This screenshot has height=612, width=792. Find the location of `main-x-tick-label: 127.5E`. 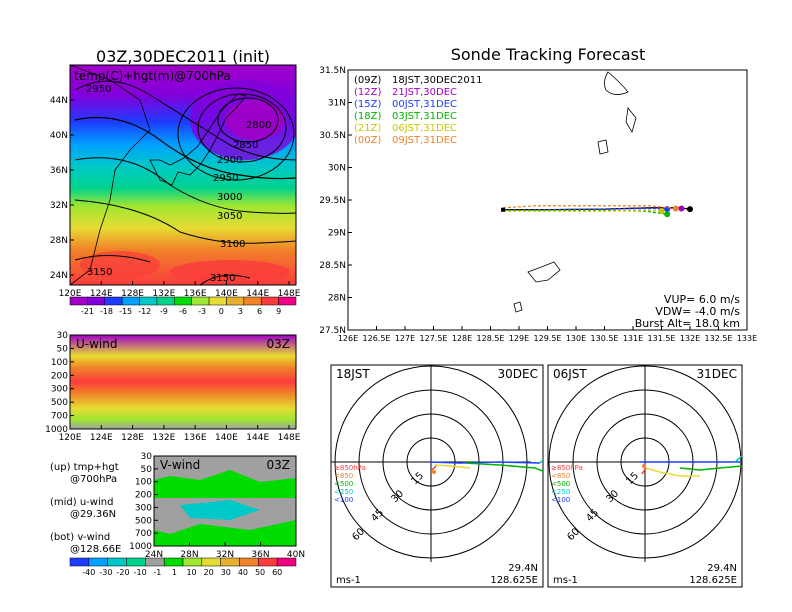

main-x-tick-label: 127.5E is located at coordinates (434, 338).